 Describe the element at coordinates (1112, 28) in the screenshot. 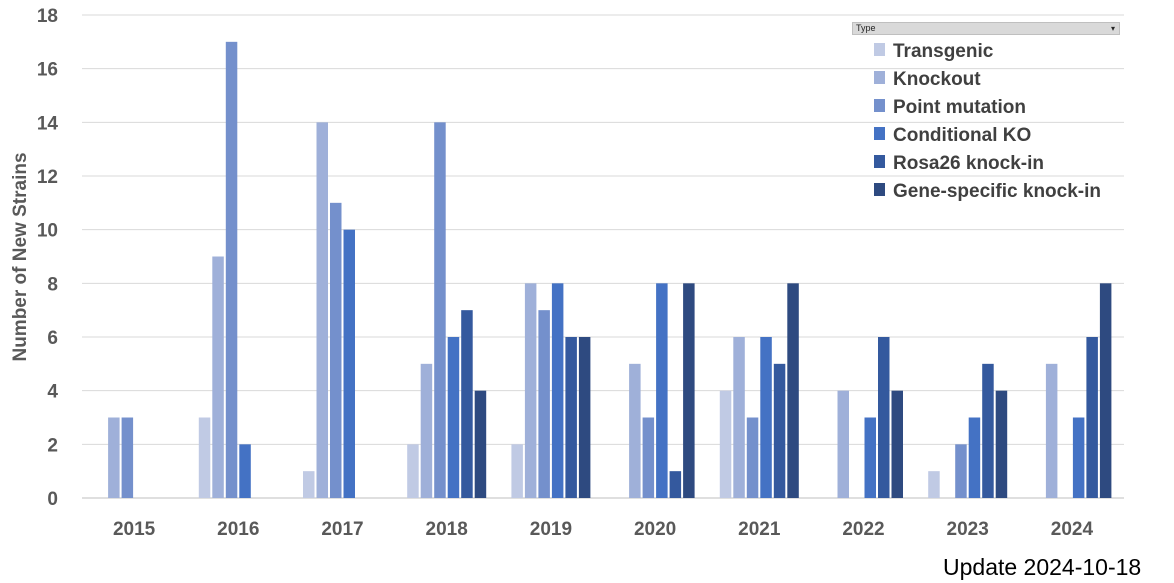

I see `chevron-down-icon: ▾` at that location.